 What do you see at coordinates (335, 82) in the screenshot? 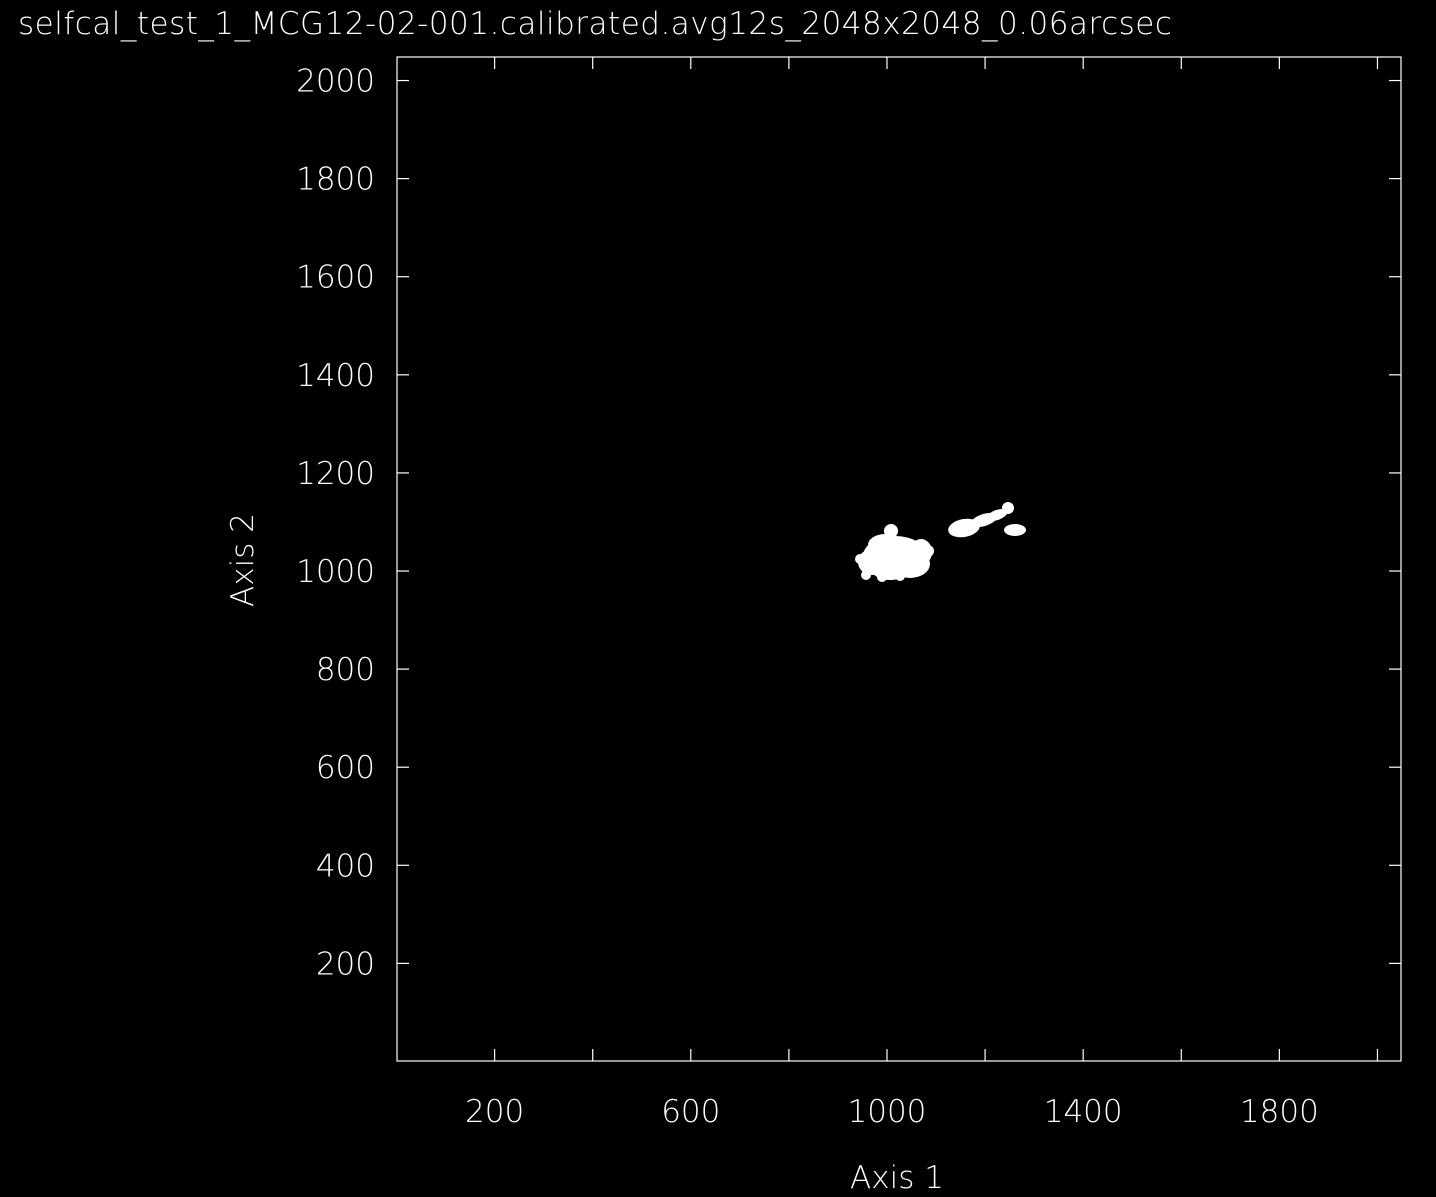
I see `y-tick-label: 2000` at bounding box center [335, 82].